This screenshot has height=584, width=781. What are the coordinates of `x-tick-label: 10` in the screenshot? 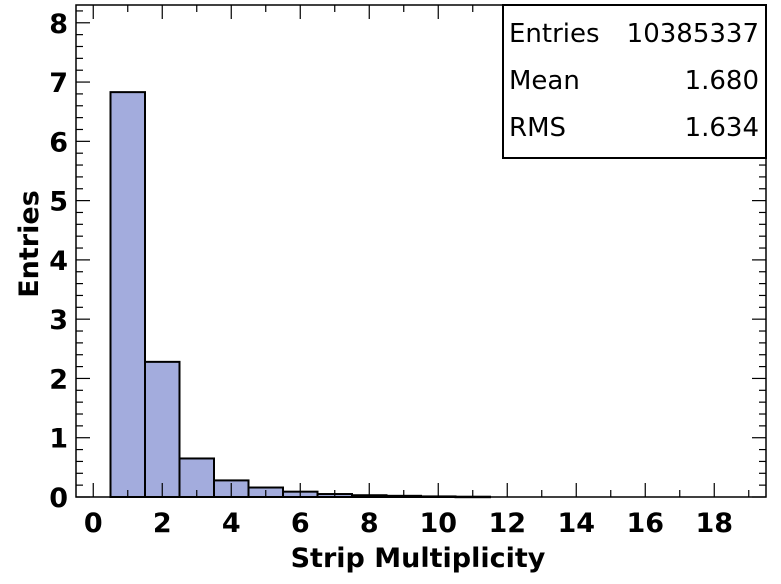 It's located at (438, 523).